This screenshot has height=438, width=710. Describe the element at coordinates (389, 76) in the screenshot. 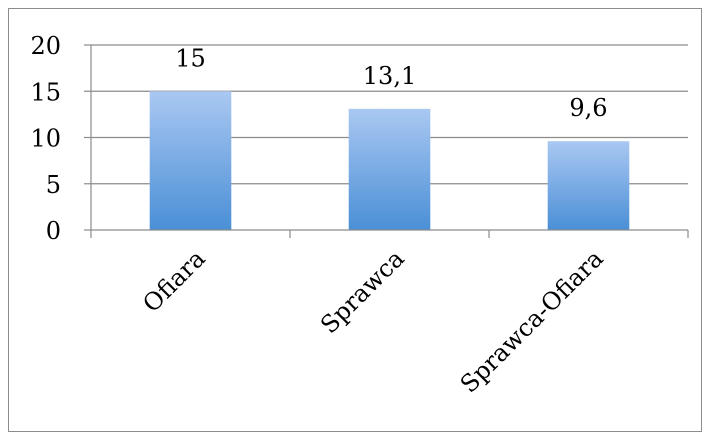

I see `data-label: 13,1` at that location.